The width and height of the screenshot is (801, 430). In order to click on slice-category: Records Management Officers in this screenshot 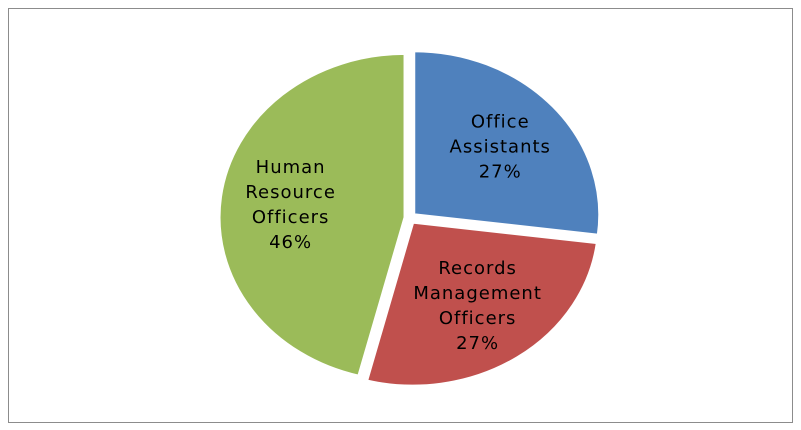, I will do `click(477, 294)`.